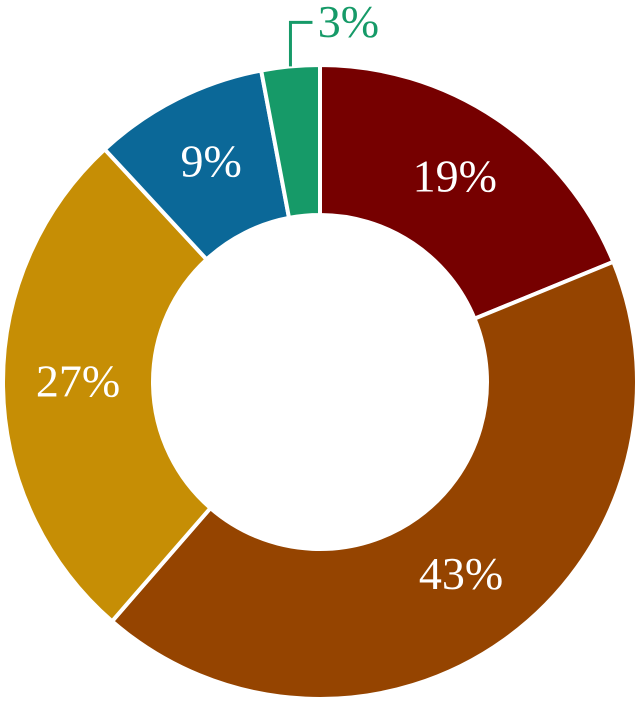 The width and height of the screenshot is (640, 705). I want to click on value-label: 19%, so click(455, 176).